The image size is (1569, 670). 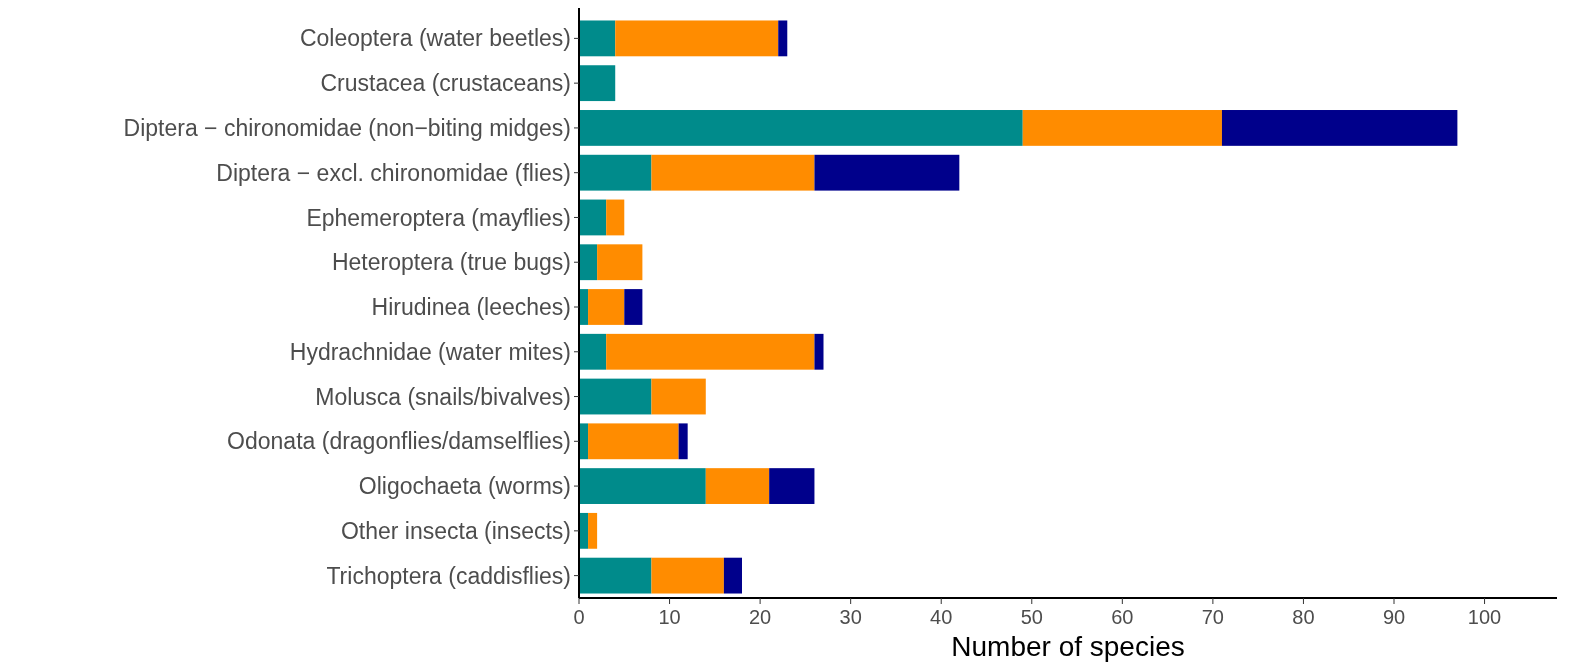 What do you see at coordinates (435, 38) in the screenshot?
I see `y-tick-label: Coleoptera (water beetles)` at bounding box center [435, 38].